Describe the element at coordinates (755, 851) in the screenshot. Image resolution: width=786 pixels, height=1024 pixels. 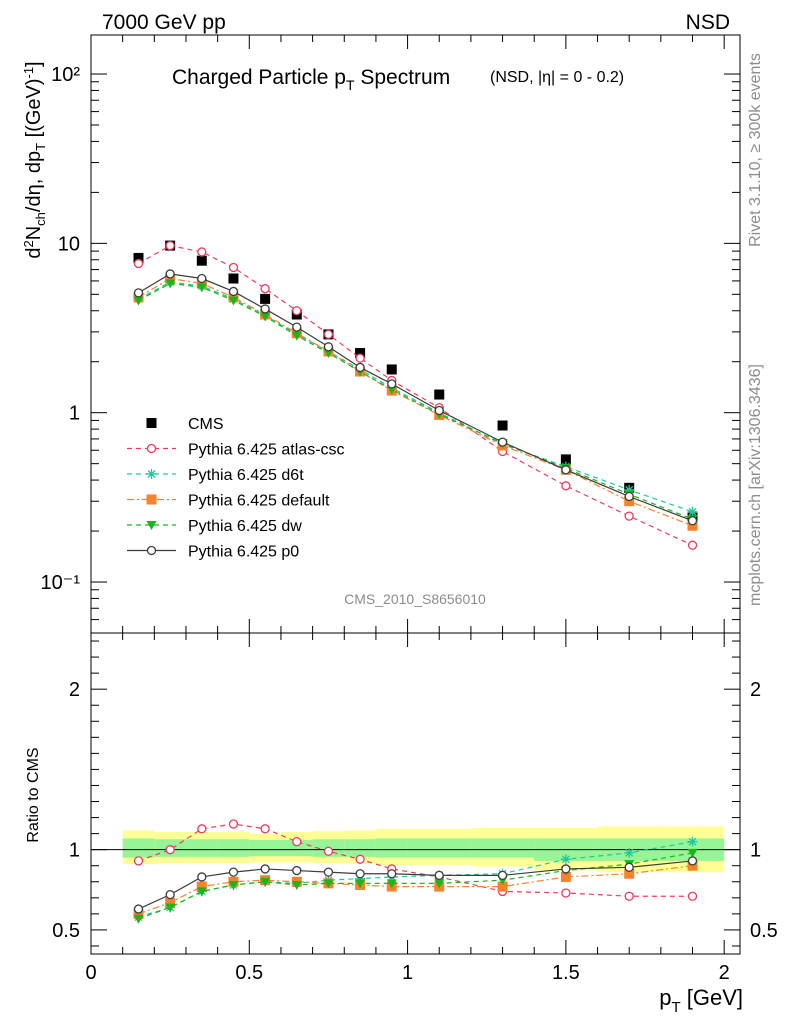
I see `ratio-y-tick-label-right: 1` at that location.